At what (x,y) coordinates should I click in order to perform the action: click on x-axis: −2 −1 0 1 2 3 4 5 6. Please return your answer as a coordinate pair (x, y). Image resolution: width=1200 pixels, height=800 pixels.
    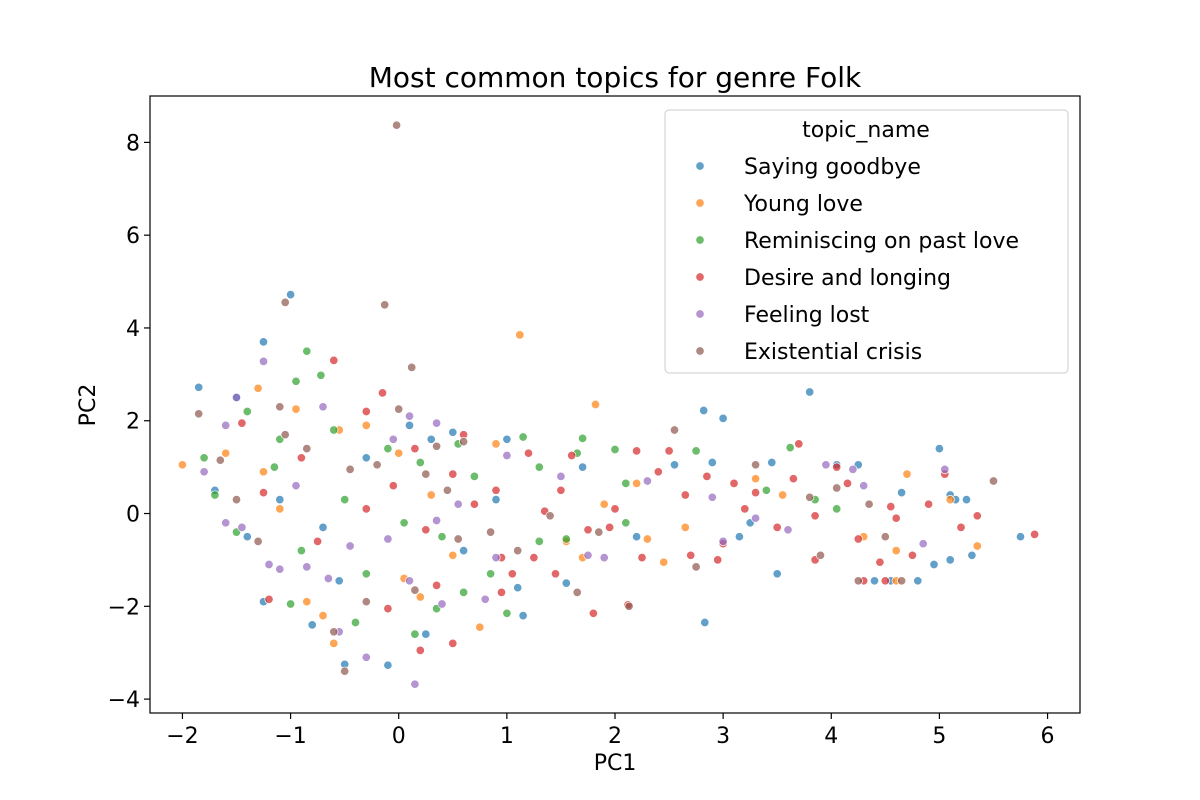
    Looking at the image, I should click on (610, 731).